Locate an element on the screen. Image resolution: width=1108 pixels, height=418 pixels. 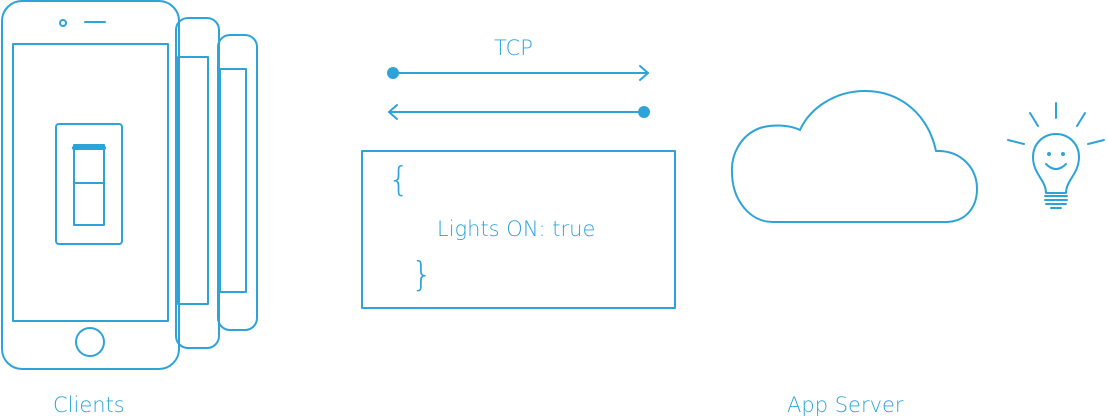
light-switch-icon is located at coordinates (89, 184).